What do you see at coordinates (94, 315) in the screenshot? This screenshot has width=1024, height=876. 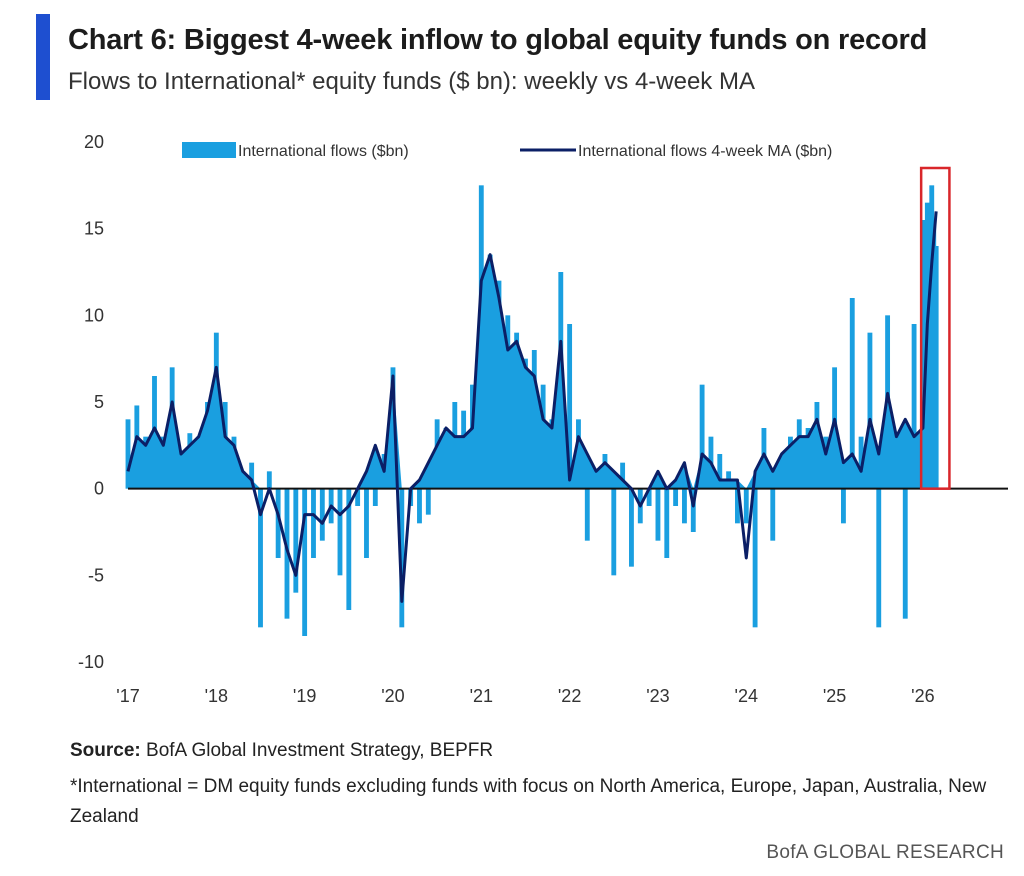 I see `y-tick-label: 10` at bounding box center [94, 315].